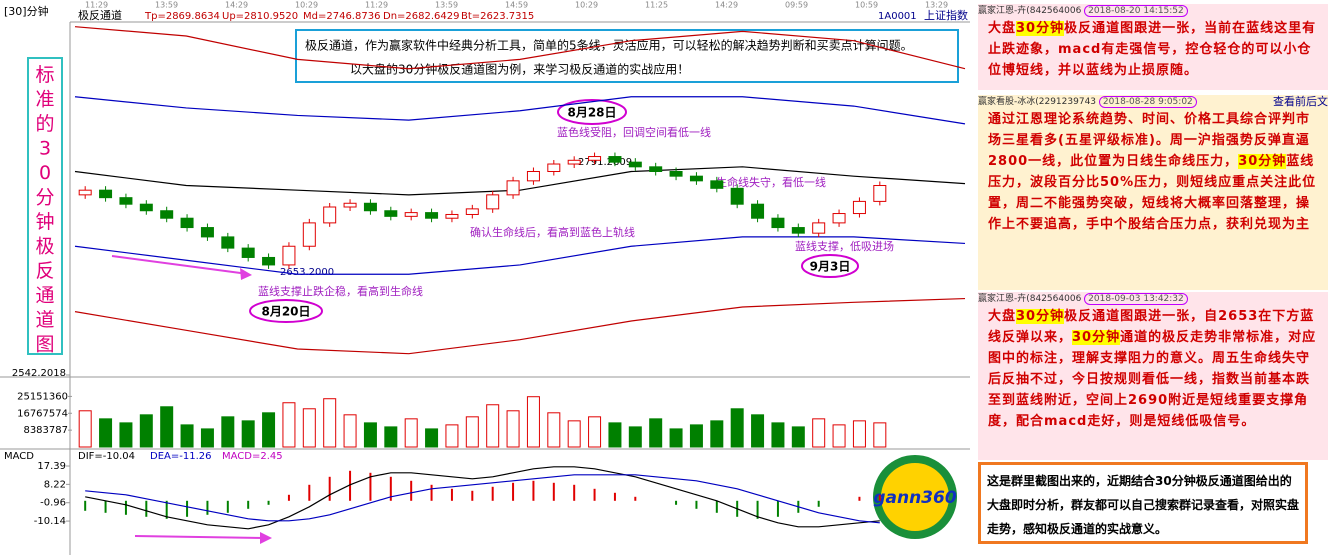 The image size is (1331, 555). I want to click on time-label: 09:59, so click(796, 5).